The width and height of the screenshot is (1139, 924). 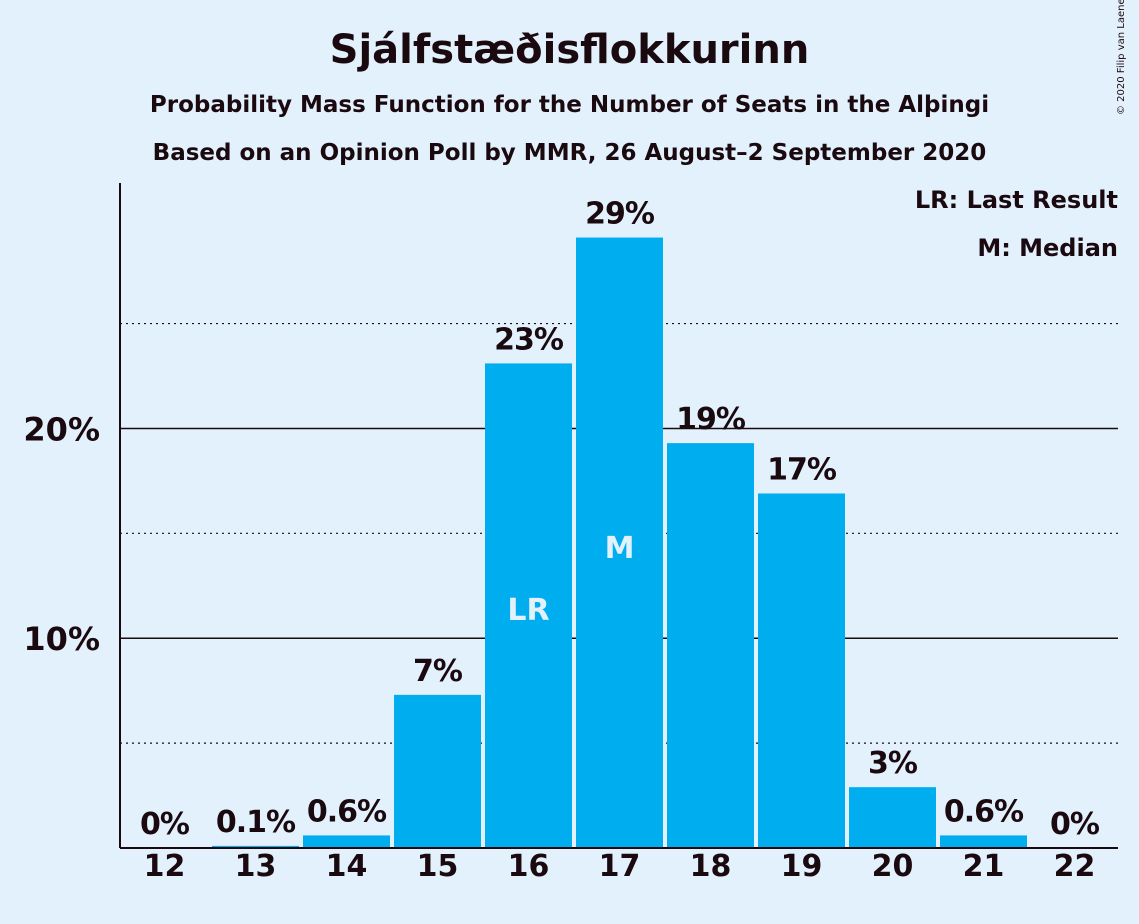 I want to click on data-label-16: 23%, so click(x=529, y=339).